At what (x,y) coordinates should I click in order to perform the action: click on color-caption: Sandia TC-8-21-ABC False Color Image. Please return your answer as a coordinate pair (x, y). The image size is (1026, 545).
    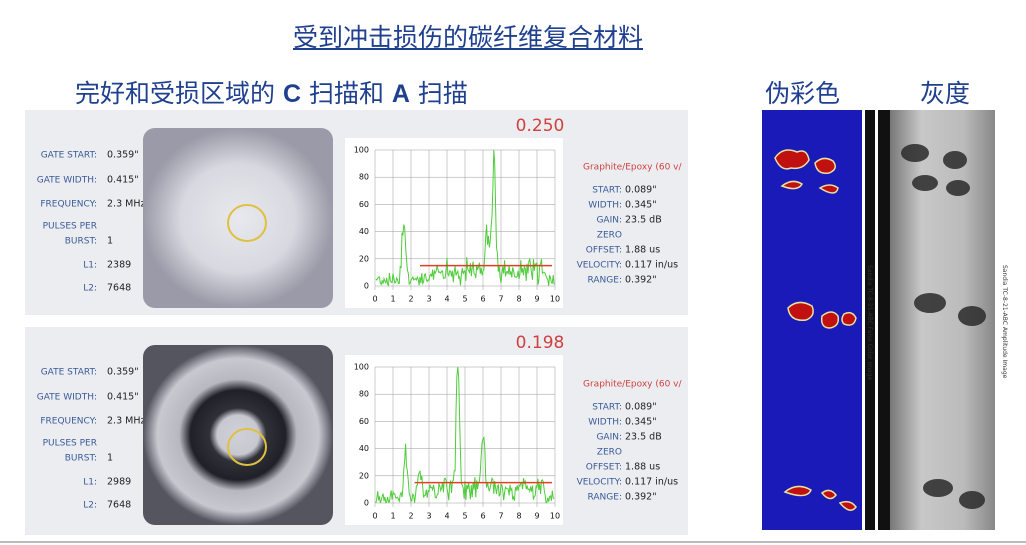
    Looking at the image, I should click on (869, 323).